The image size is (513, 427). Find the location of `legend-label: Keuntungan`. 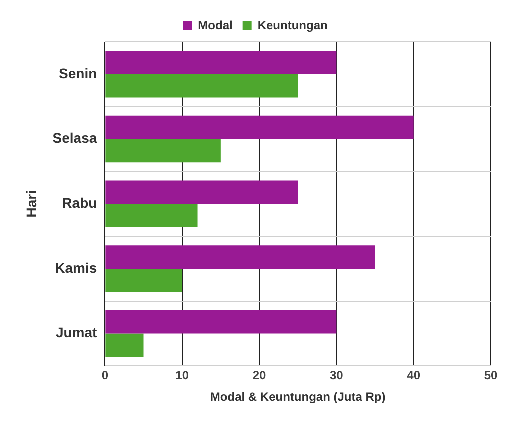

legend-label: Keuntungan is located at coordinates (293, 25).